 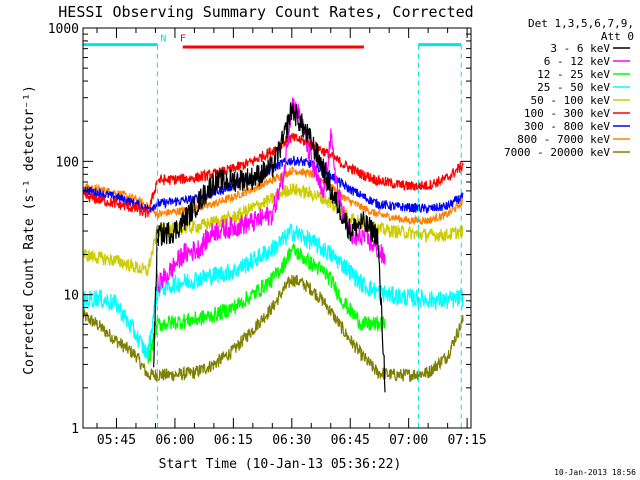 What do you see at coordinates (581, 23) in the screenshot?
I see `legend-header-line-1: Det 1,3,5,6,7,9,` at bounding box center [581, 23].